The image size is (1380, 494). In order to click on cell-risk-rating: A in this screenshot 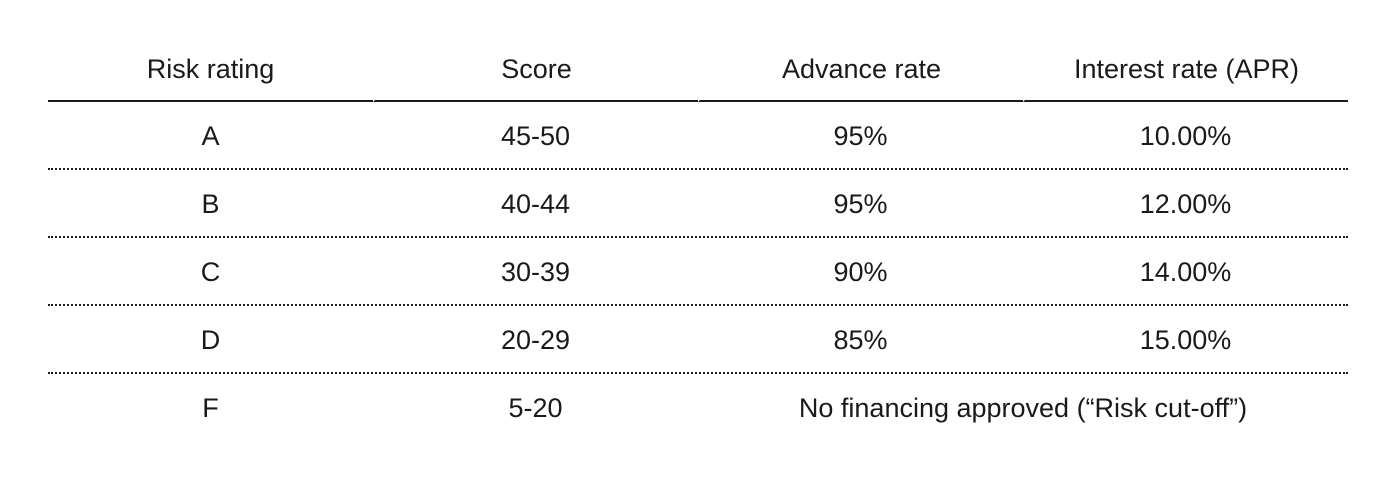, I will do `click(210, 136)`.